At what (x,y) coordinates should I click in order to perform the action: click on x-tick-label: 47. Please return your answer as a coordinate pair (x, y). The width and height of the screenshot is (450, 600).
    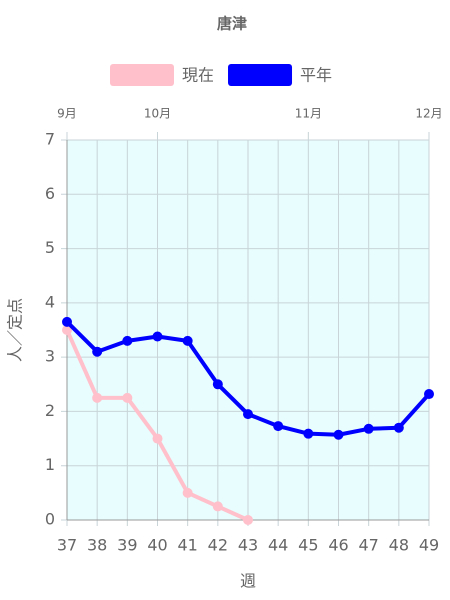
    Looking at the image, I should click on (368, 545).